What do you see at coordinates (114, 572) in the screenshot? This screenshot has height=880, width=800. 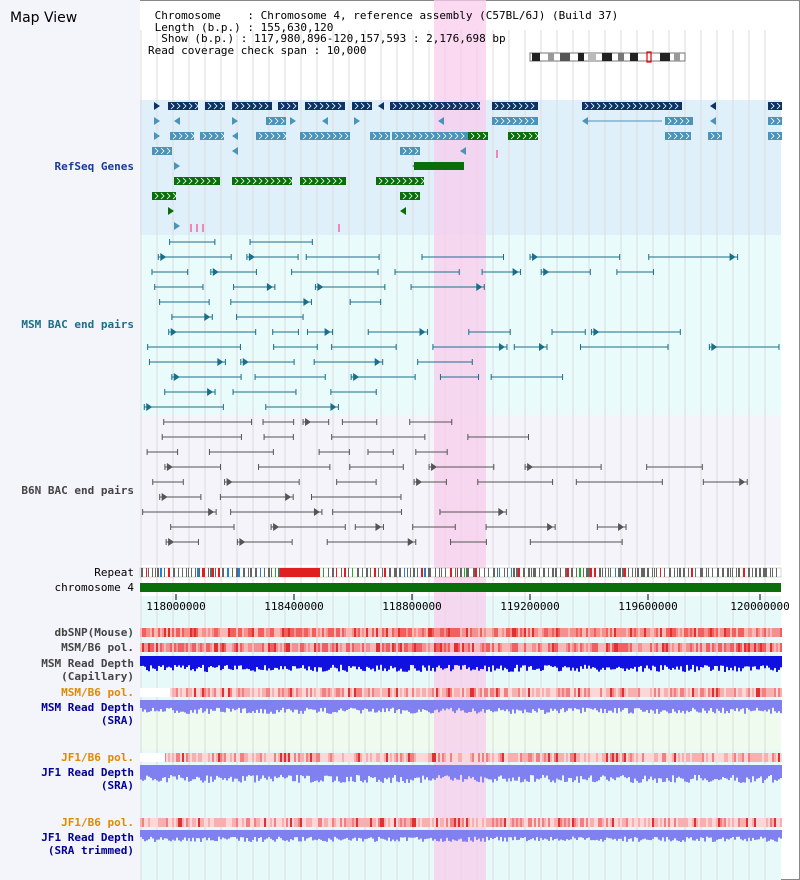 I see `track-label-repeat: Repeat` at bounding box center [114, 572].